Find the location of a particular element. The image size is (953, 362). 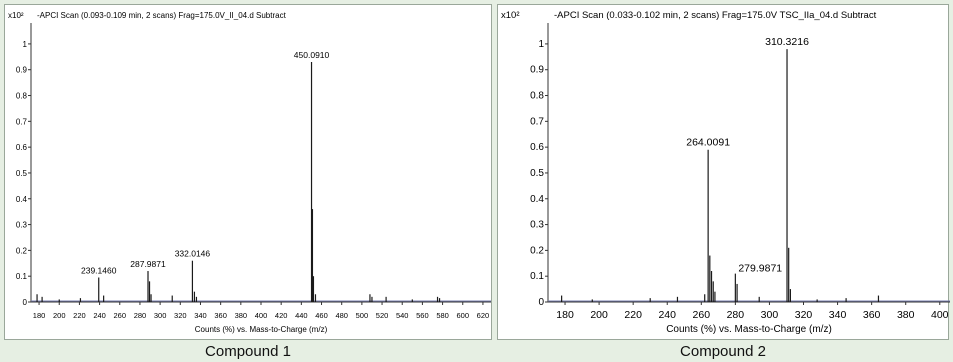

x-tick-label: 520 is located at coordinates (382, 315).